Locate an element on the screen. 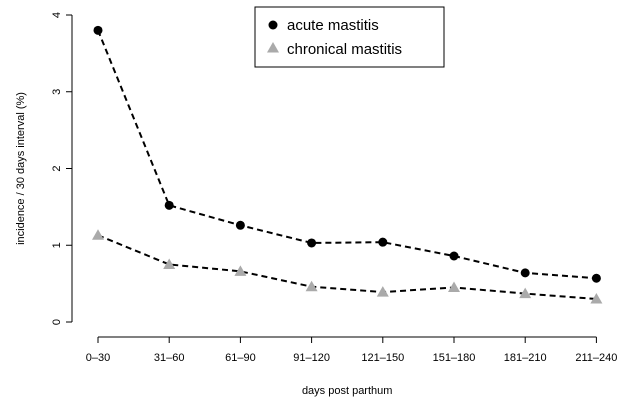  legend: acute mastitis chronical mastitis is located at coordinates (349, 37).